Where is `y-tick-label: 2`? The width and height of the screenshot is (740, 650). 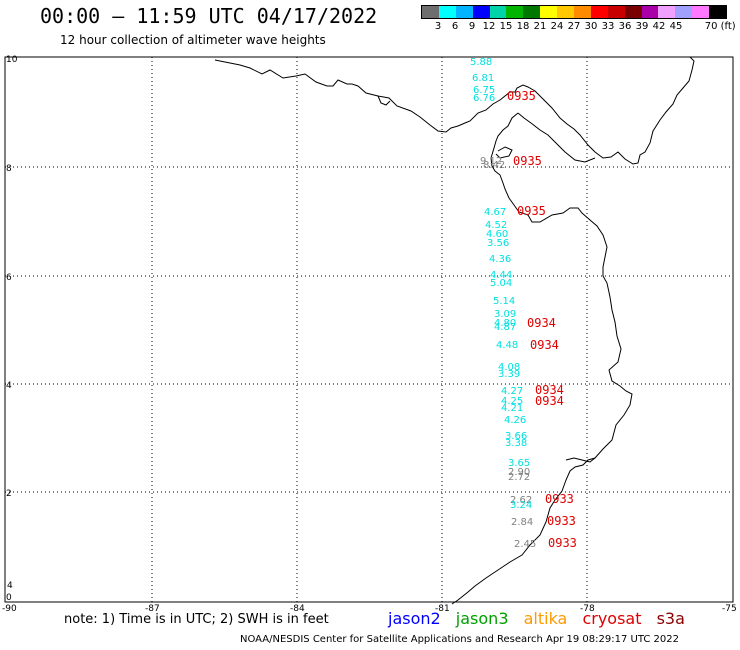 y-tick-label: 2 is located at coordinates (9, 494).